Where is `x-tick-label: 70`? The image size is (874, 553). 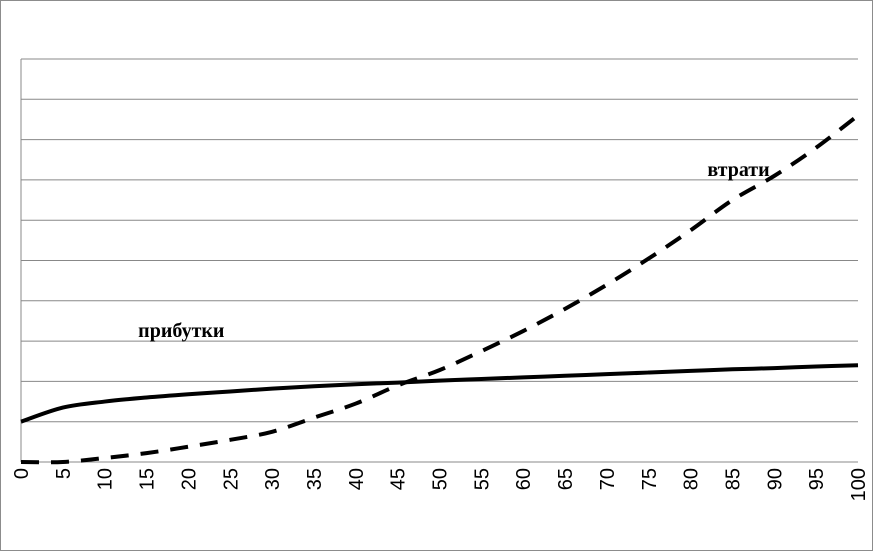 x-tick-label: 70 is located at coordinates (608, 479).